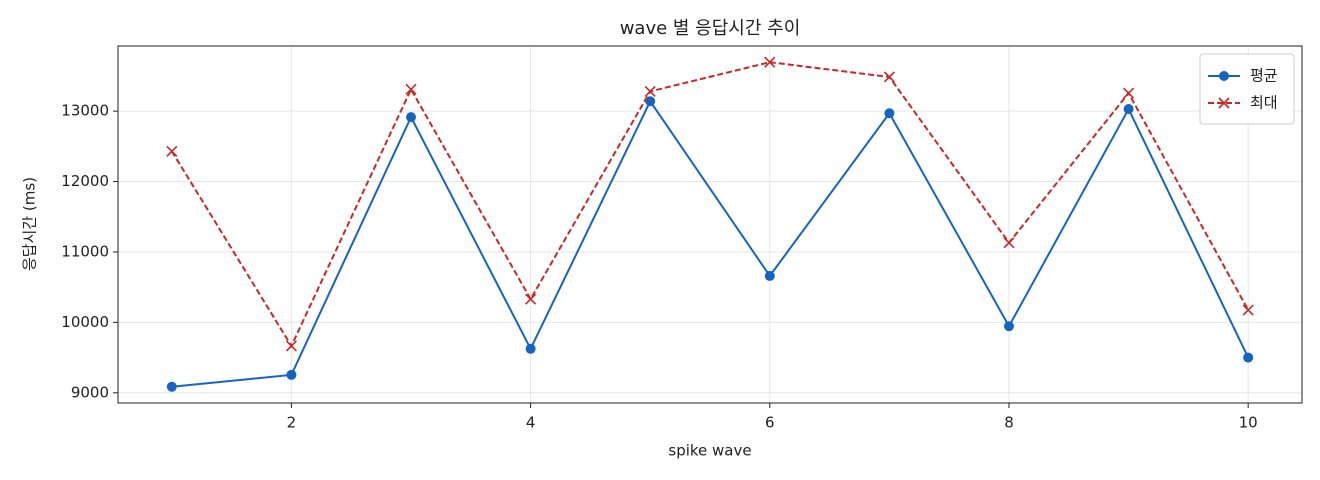  Describe the element at coordinates (292, 423) in the screenshot. I see `x-tick-label: 2` at that location.